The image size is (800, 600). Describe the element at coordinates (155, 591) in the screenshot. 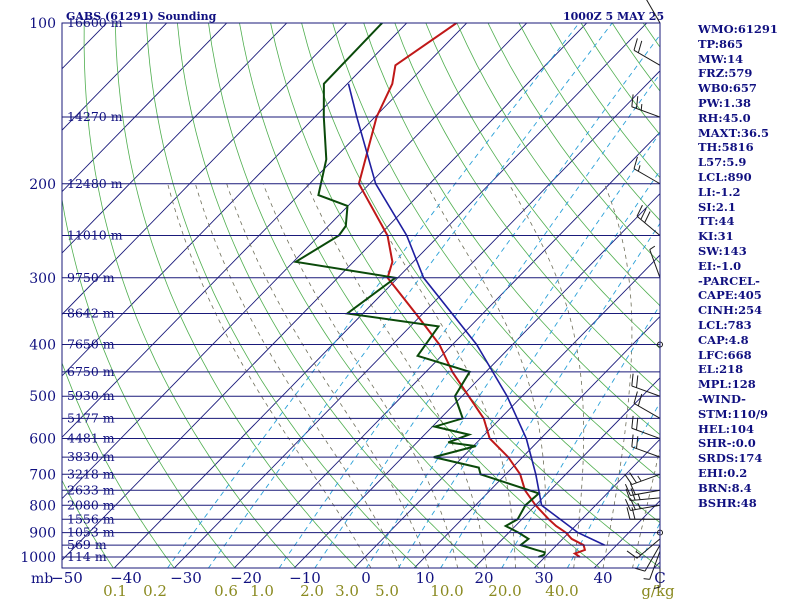

I see `mixing-ratio-tick-label: 0.2` at that location.